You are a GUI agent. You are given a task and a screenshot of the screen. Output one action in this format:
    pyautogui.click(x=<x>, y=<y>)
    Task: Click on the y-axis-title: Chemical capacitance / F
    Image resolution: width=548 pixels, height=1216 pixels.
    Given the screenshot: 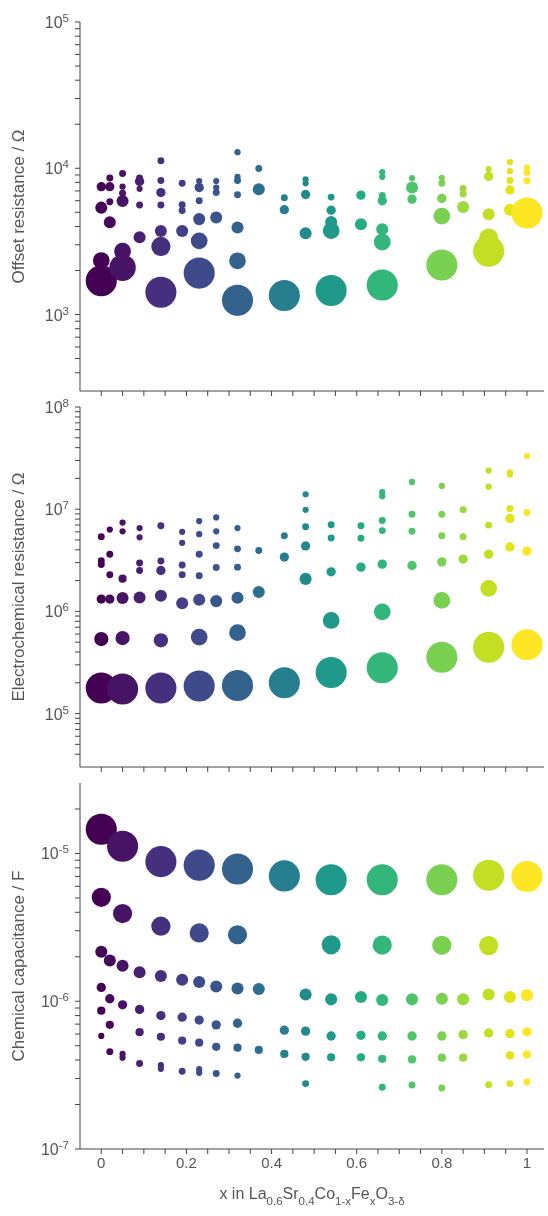 What is the action you would take?
    pyautogui.click(x=18, y=966)
    